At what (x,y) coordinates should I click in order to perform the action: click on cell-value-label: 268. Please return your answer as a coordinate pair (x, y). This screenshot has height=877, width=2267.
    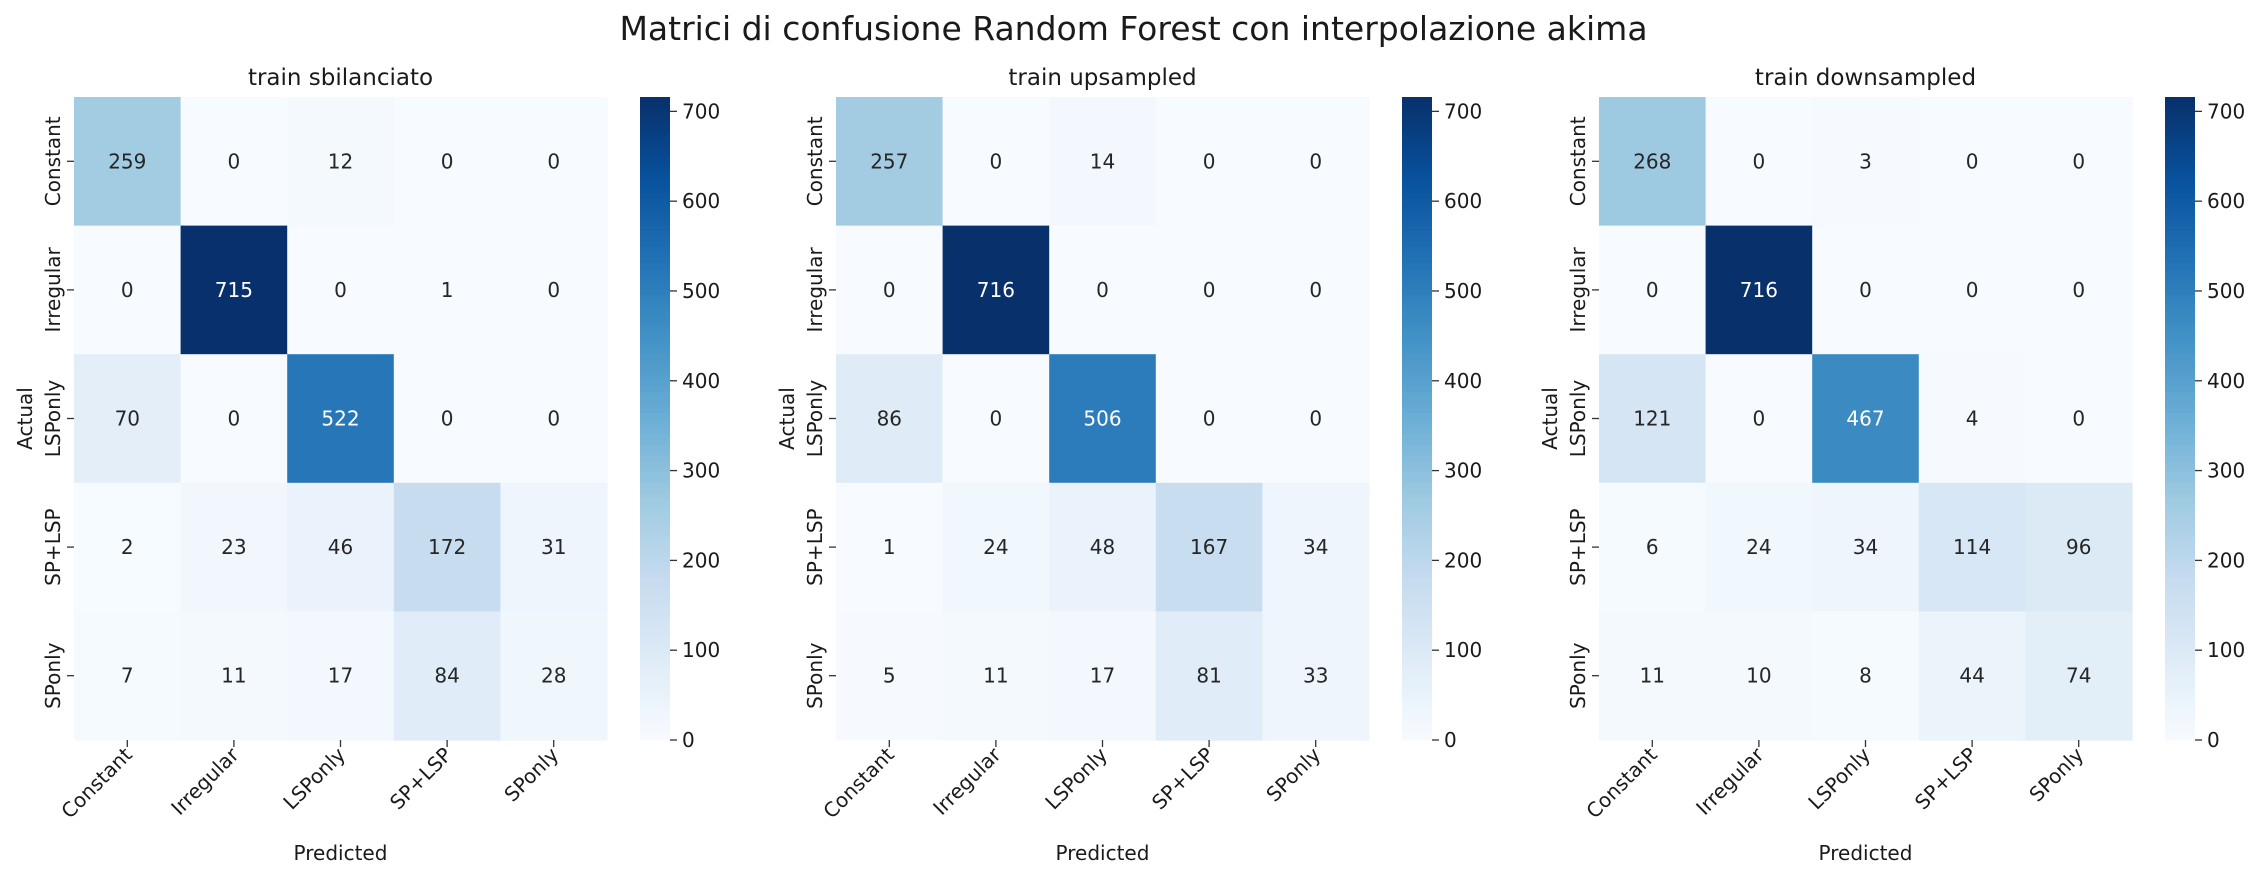
    Looking at the image, I should click on (1652, 161).